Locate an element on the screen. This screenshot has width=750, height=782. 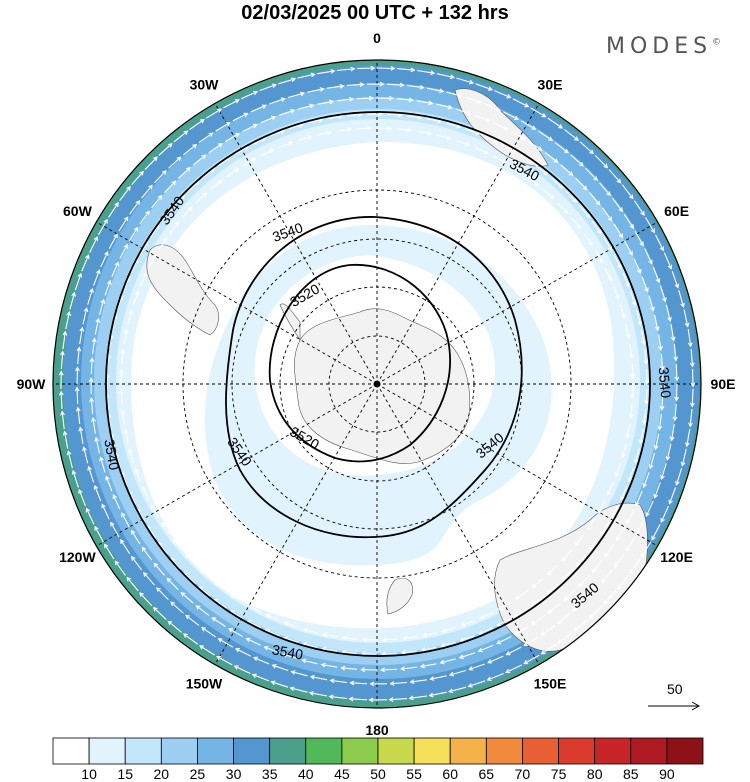
meridian-line is located at coordinates (458, 524).